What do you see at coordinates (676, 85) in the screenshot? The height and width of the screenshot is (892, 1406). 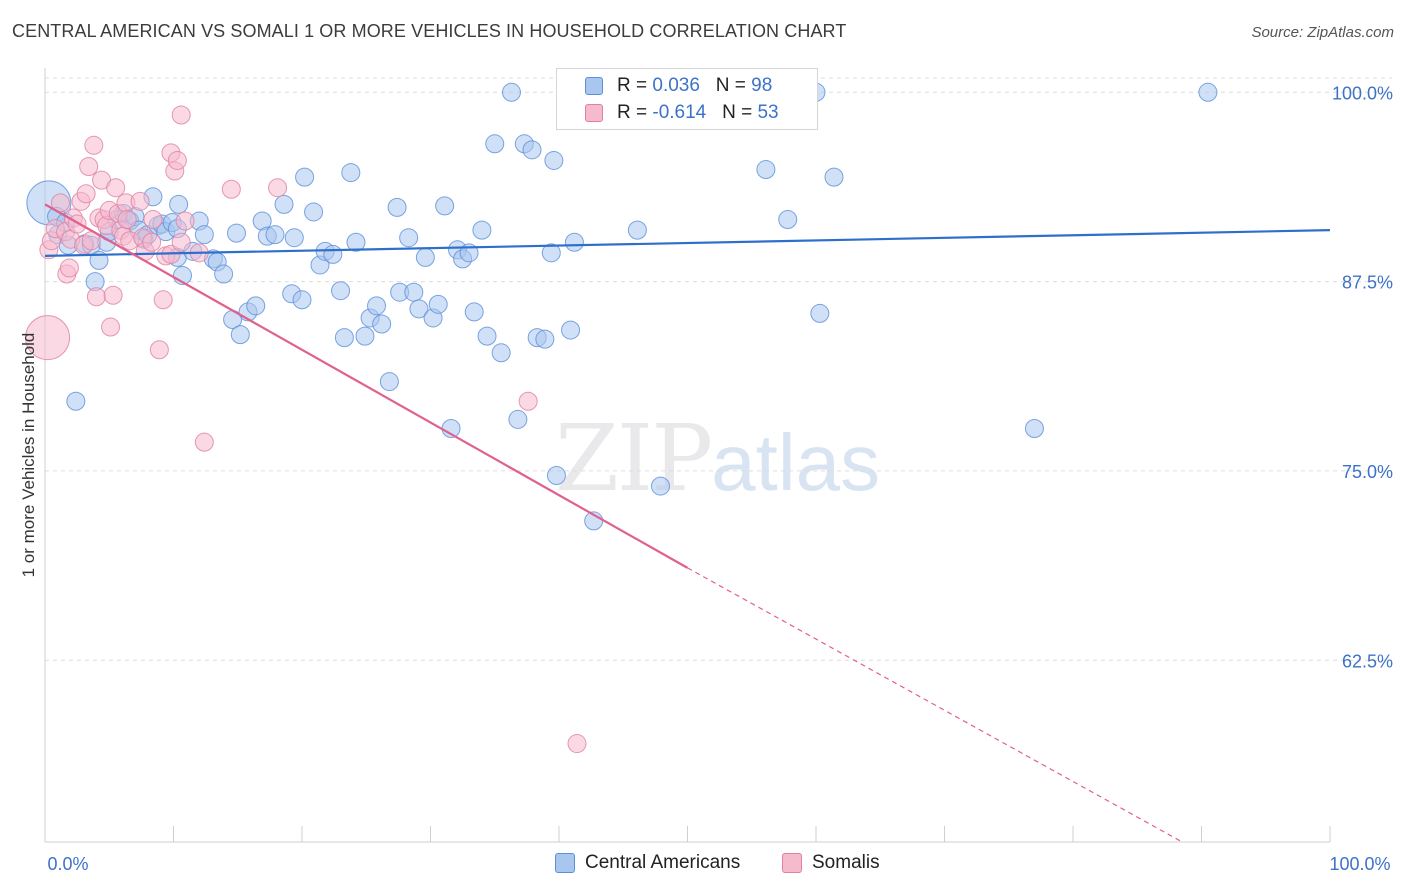 I see `r-value: 0.036` at bounding box center [676, 85].